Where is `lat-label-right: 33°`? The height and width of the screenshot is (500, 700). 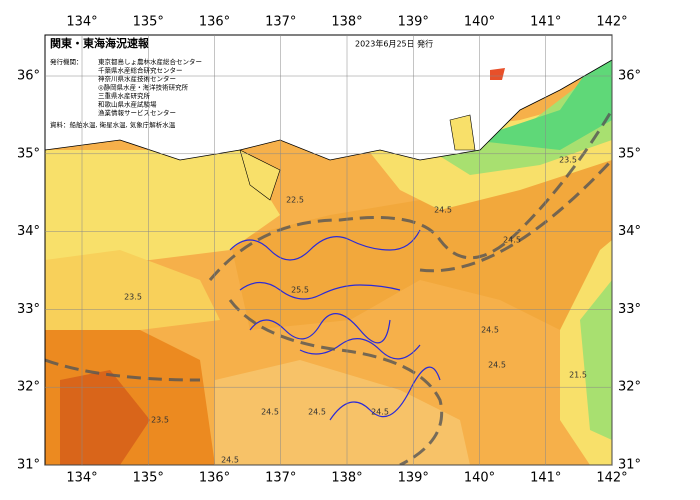 lat-label-right: 33° is located at coordinates (629, 309).